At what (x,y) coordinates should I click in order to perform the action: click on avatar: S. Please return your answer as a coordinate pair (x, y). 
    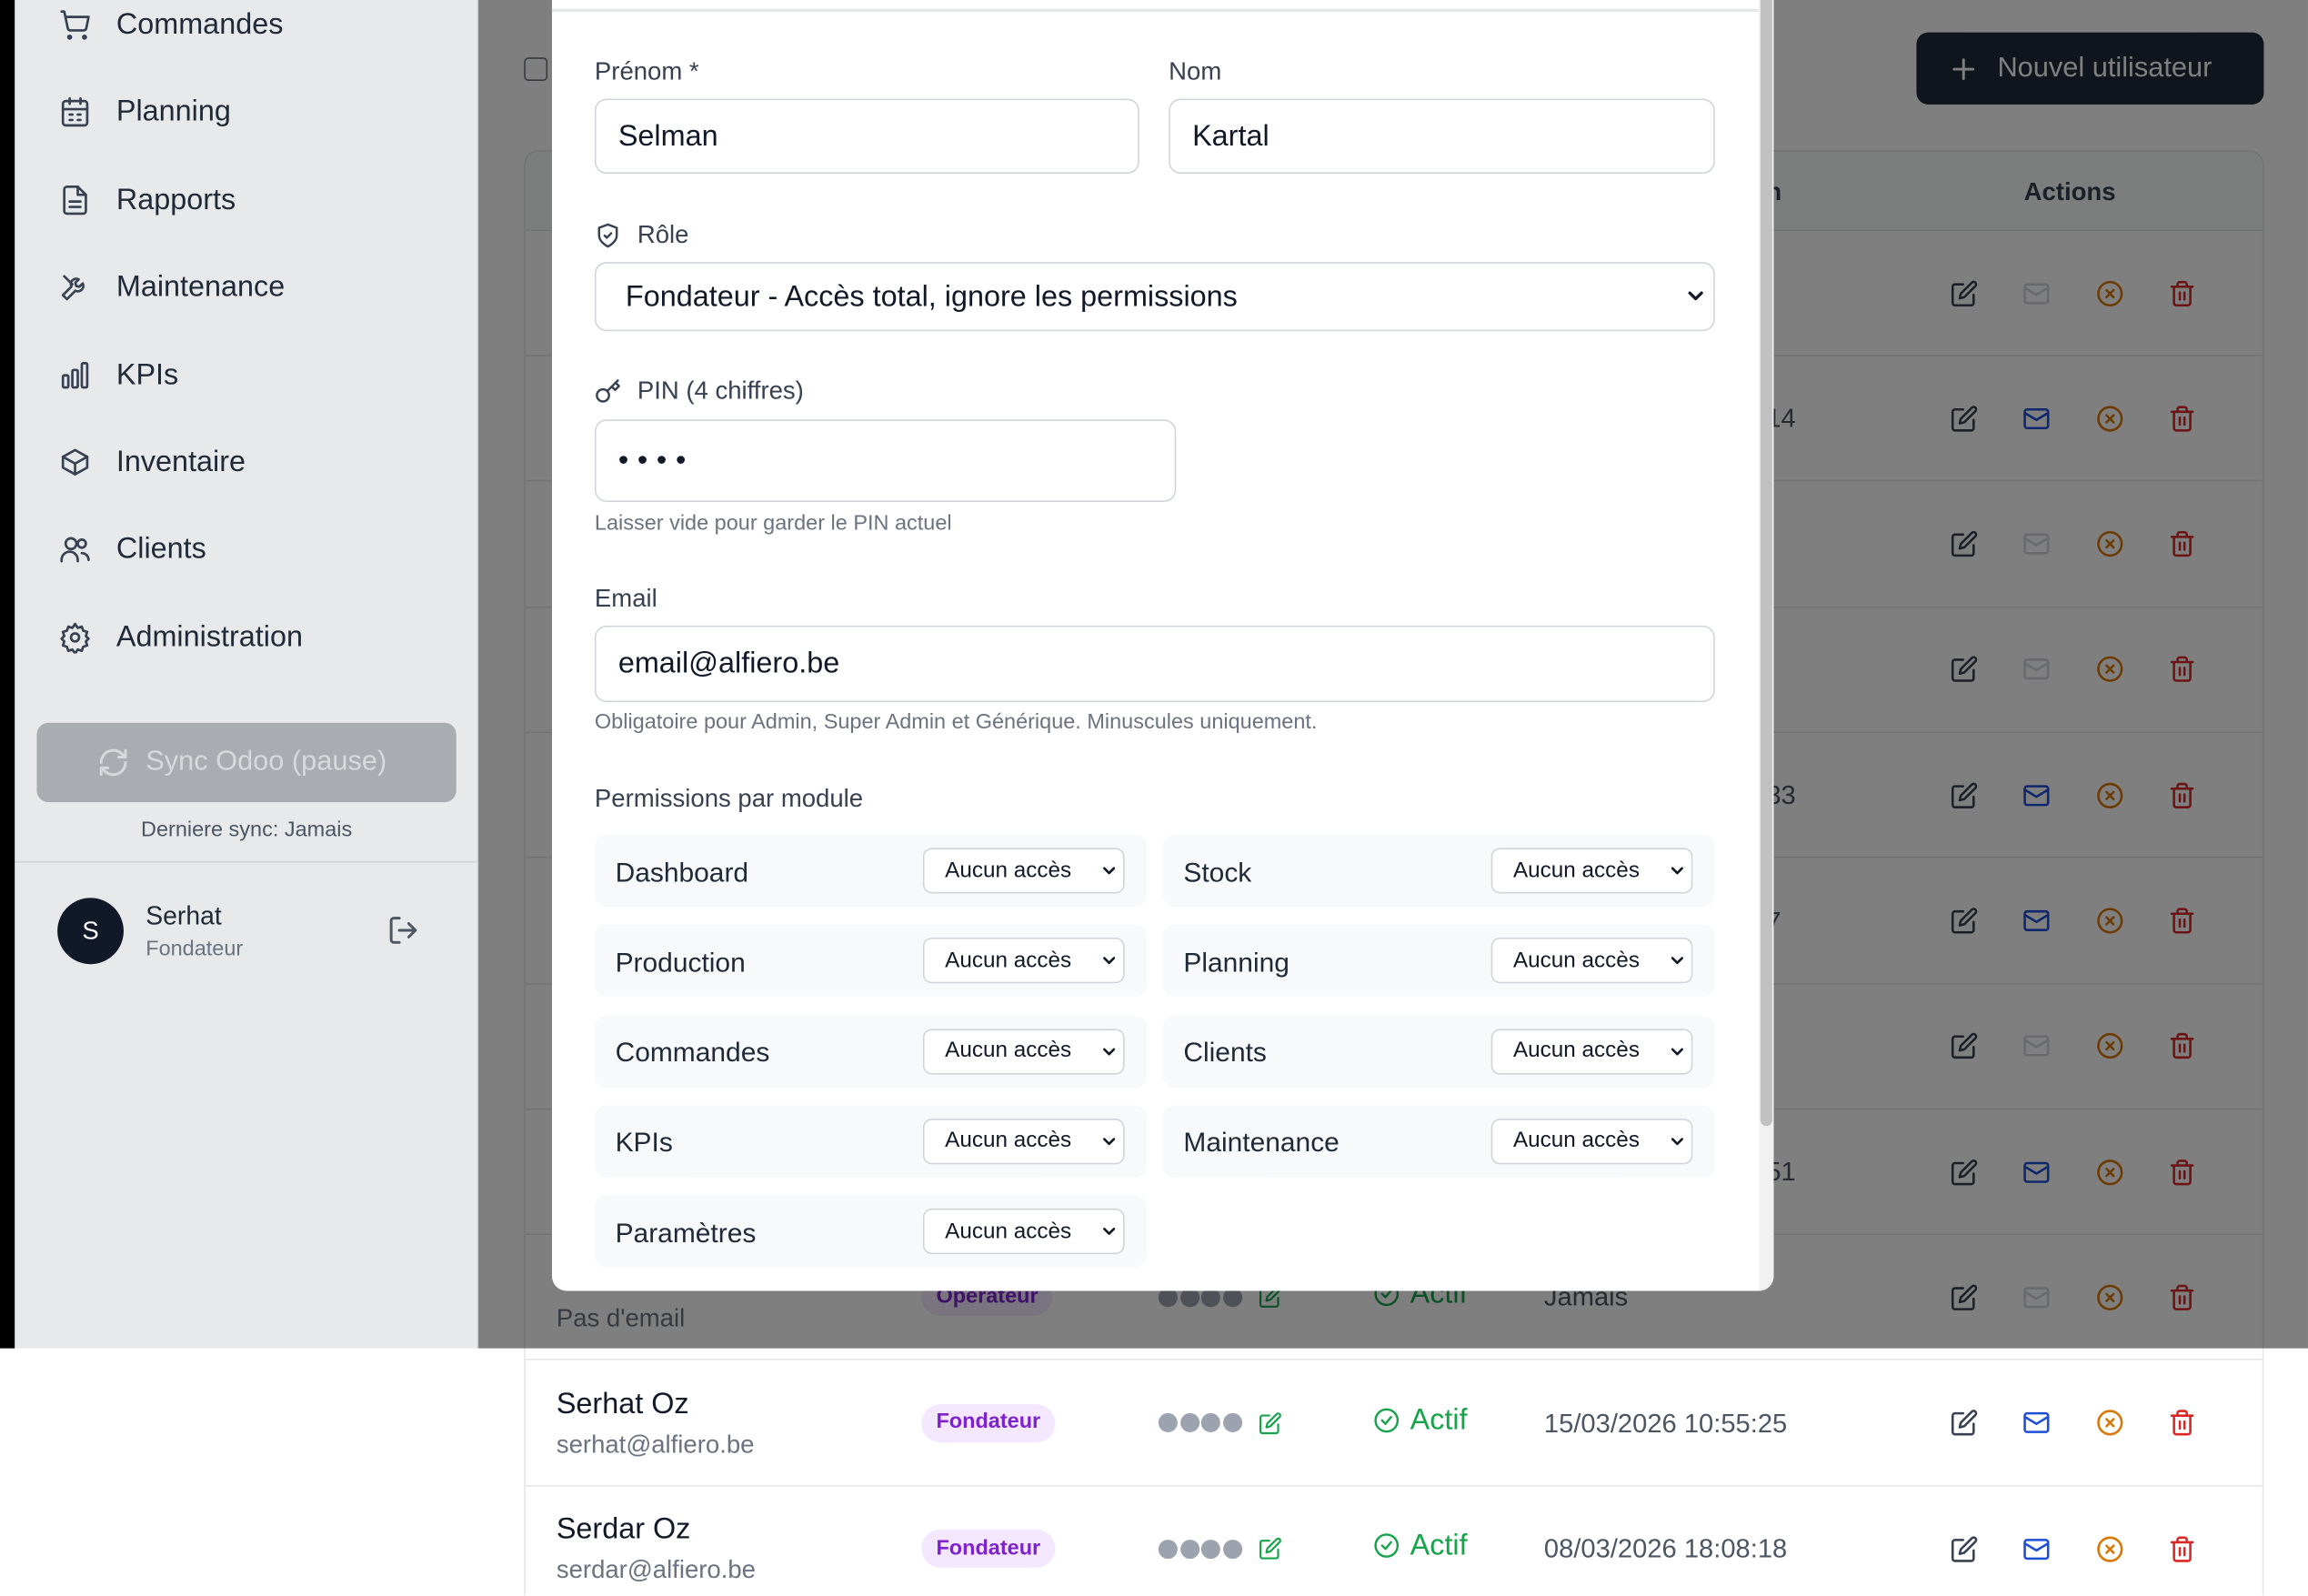
    Looking at the image, I should click on (90, 931).